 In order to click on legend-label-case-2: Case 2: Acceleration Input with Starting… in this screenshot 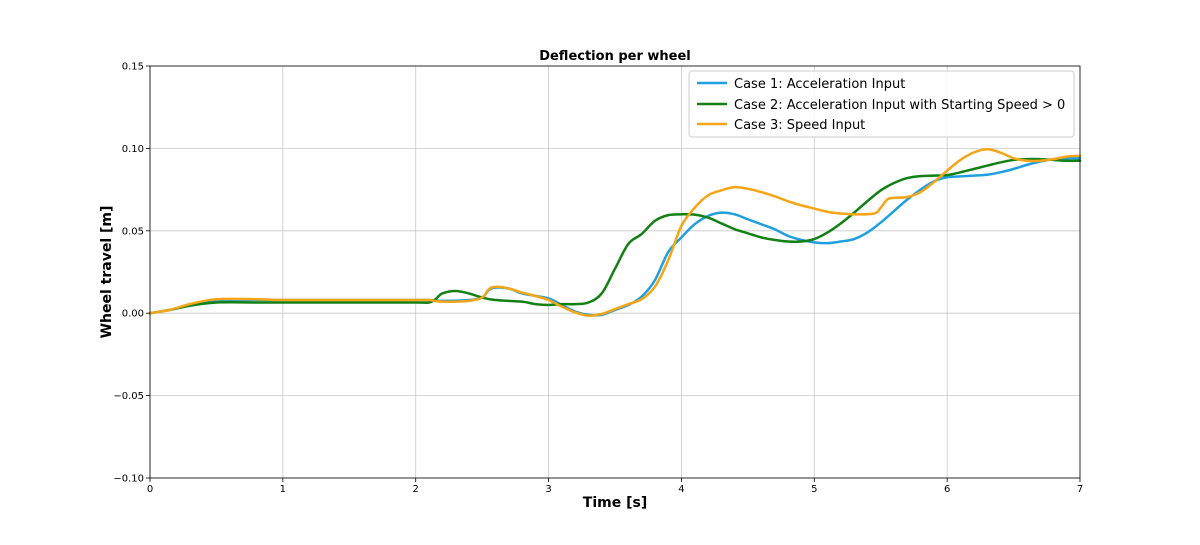, I will do `click(899, 105)`.